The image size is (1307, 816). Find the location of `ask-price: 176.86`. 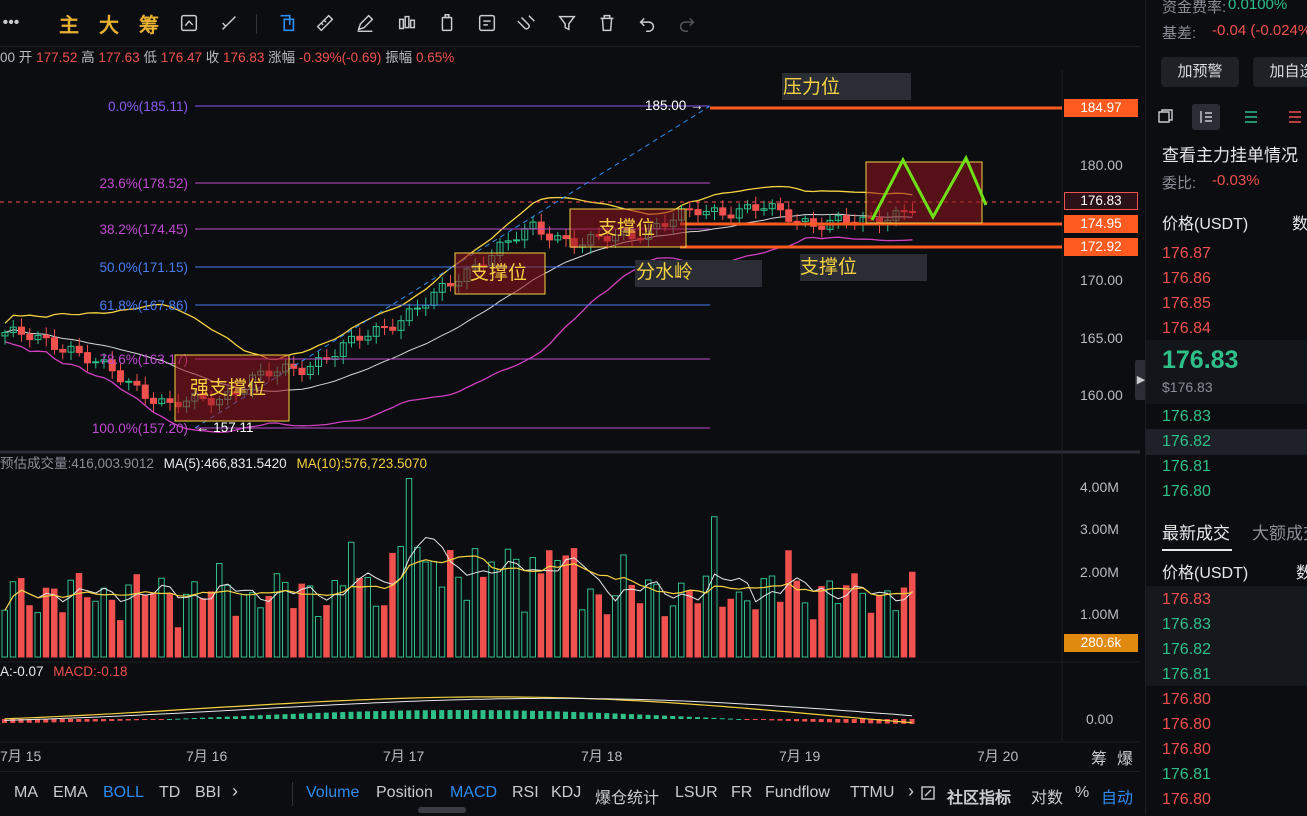

ask-price: 176.86 is located at coordinates (1186, 278).